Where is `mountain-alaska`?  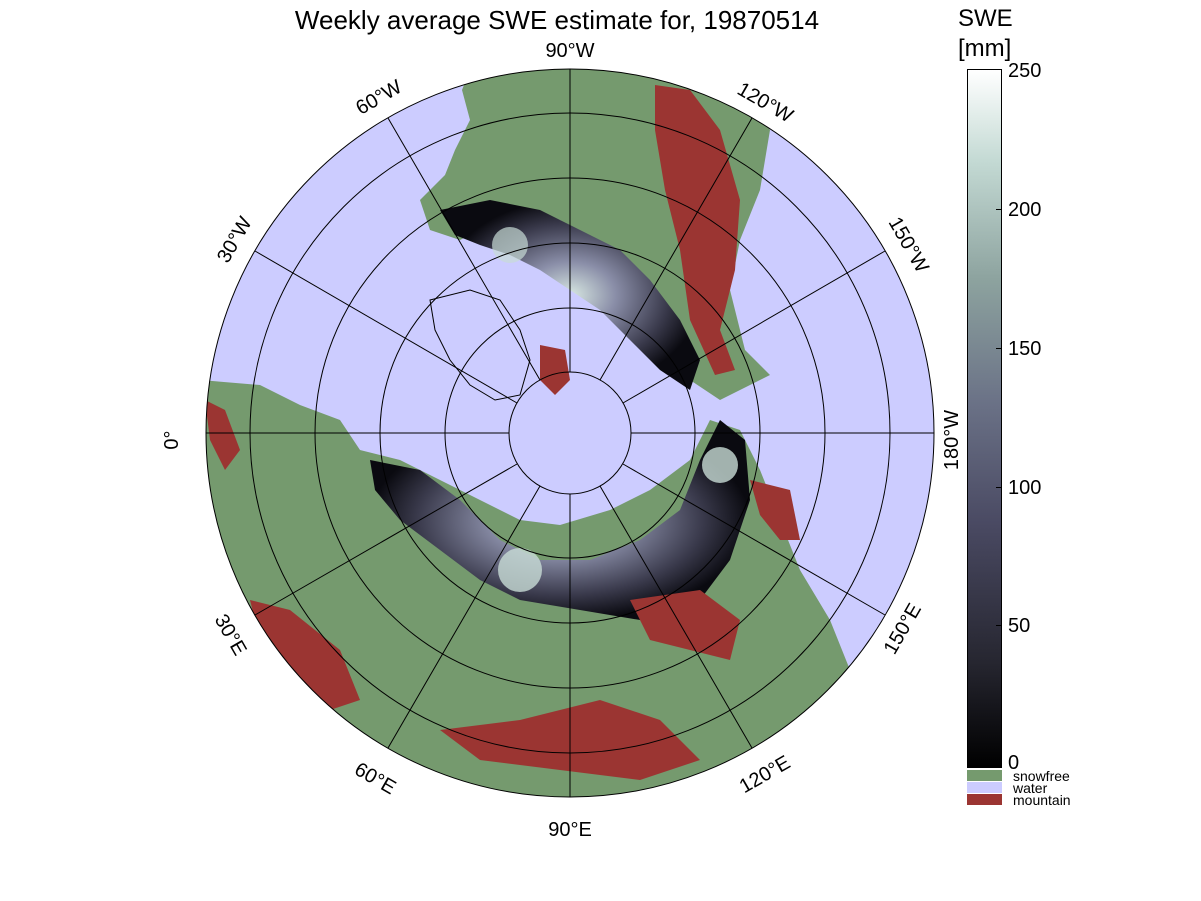 mountain-alaska is located at coordinates (775, 510).